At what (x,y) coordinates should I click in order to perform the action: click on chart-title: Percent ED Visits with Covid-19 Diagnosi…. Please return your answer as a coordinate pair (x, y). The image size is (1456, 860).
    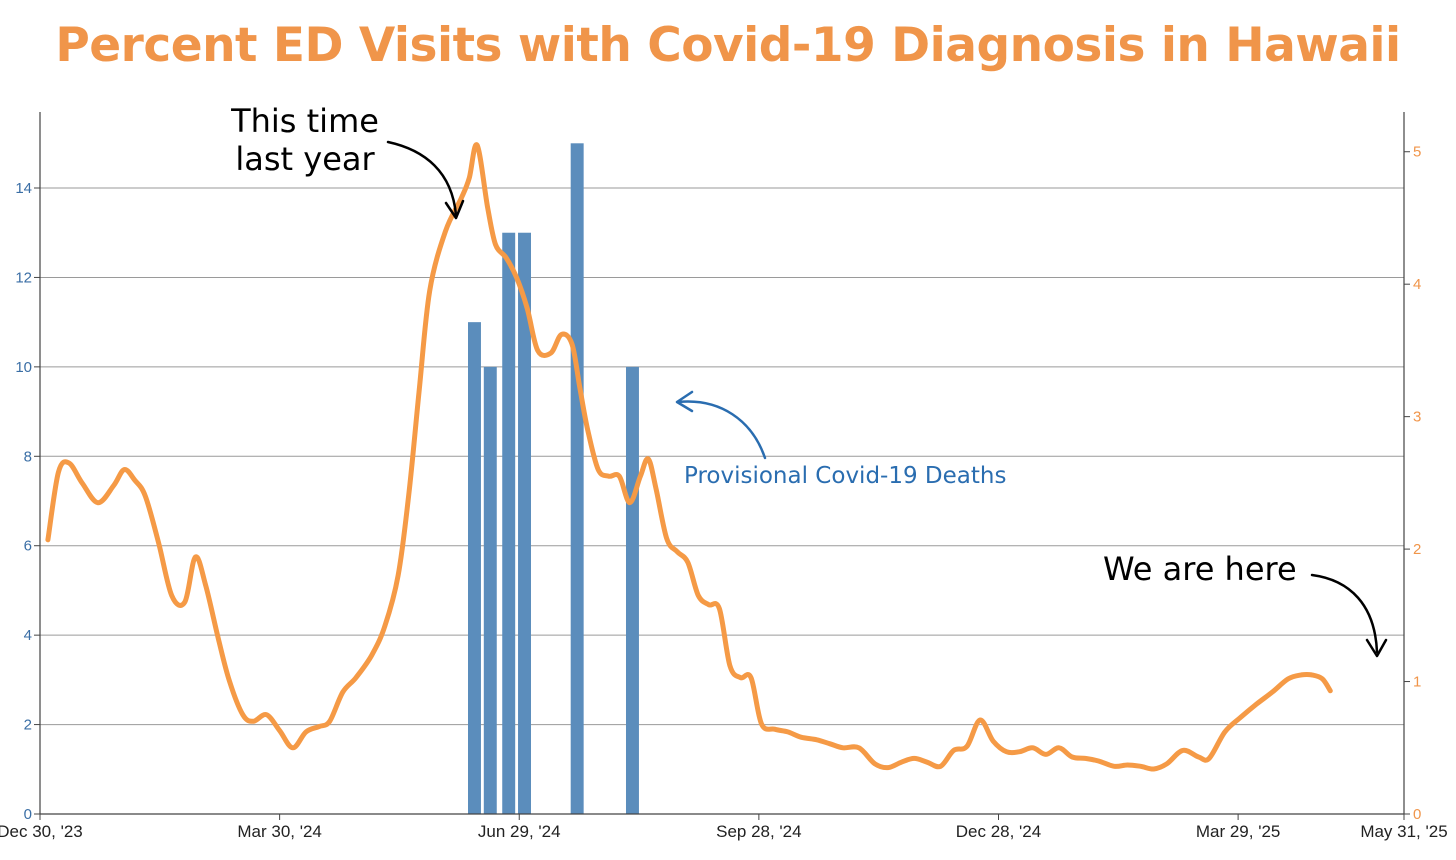
    Looking at the image, I should click on (728, 45).